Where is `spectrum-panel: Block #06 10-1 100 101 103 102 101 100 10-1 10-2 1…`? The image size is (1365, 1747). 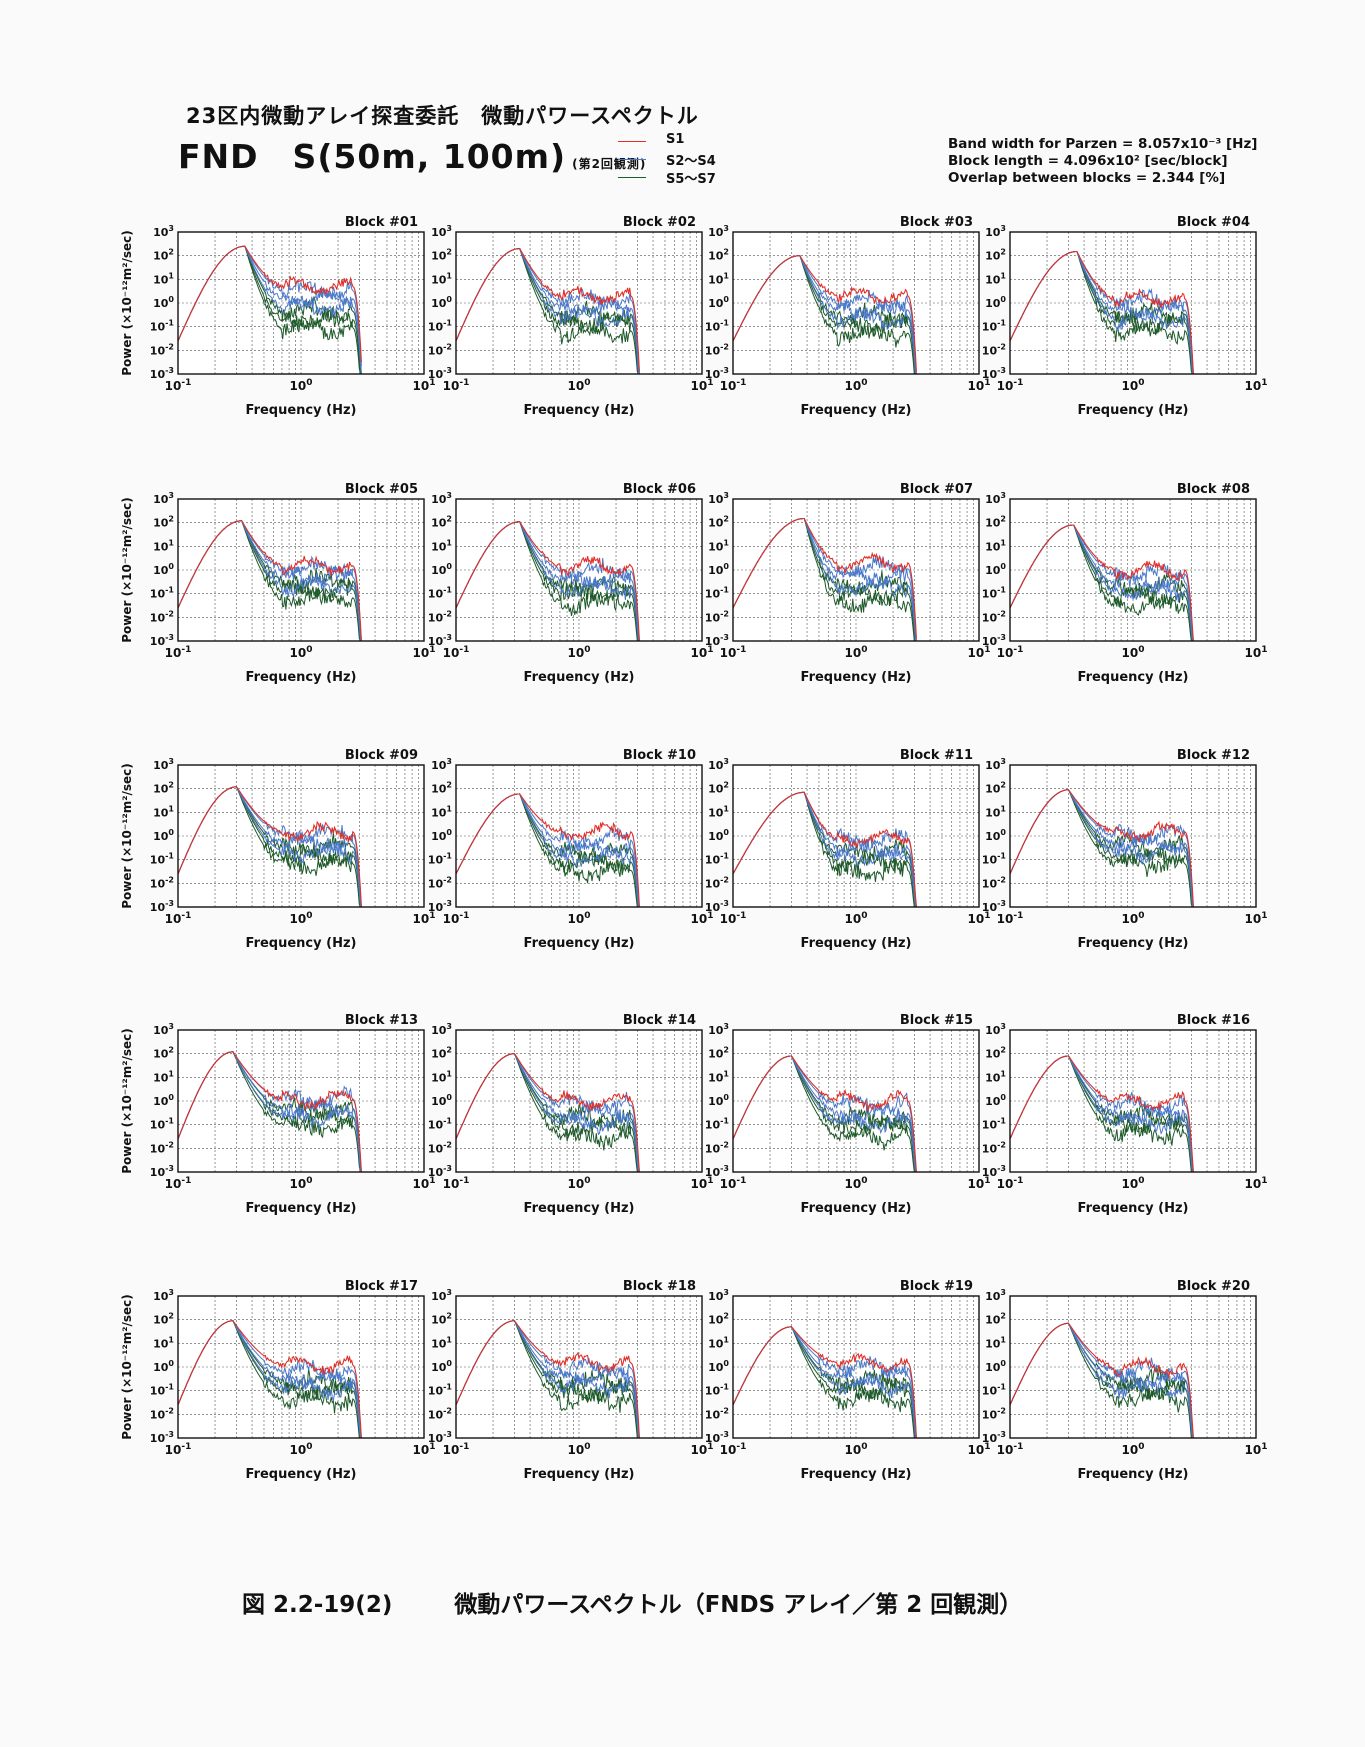
spectrum-panel: Block #06 10-1 100 101 103 102 101 100 10-1 10-2 1… is located at coordinates (571, 583).